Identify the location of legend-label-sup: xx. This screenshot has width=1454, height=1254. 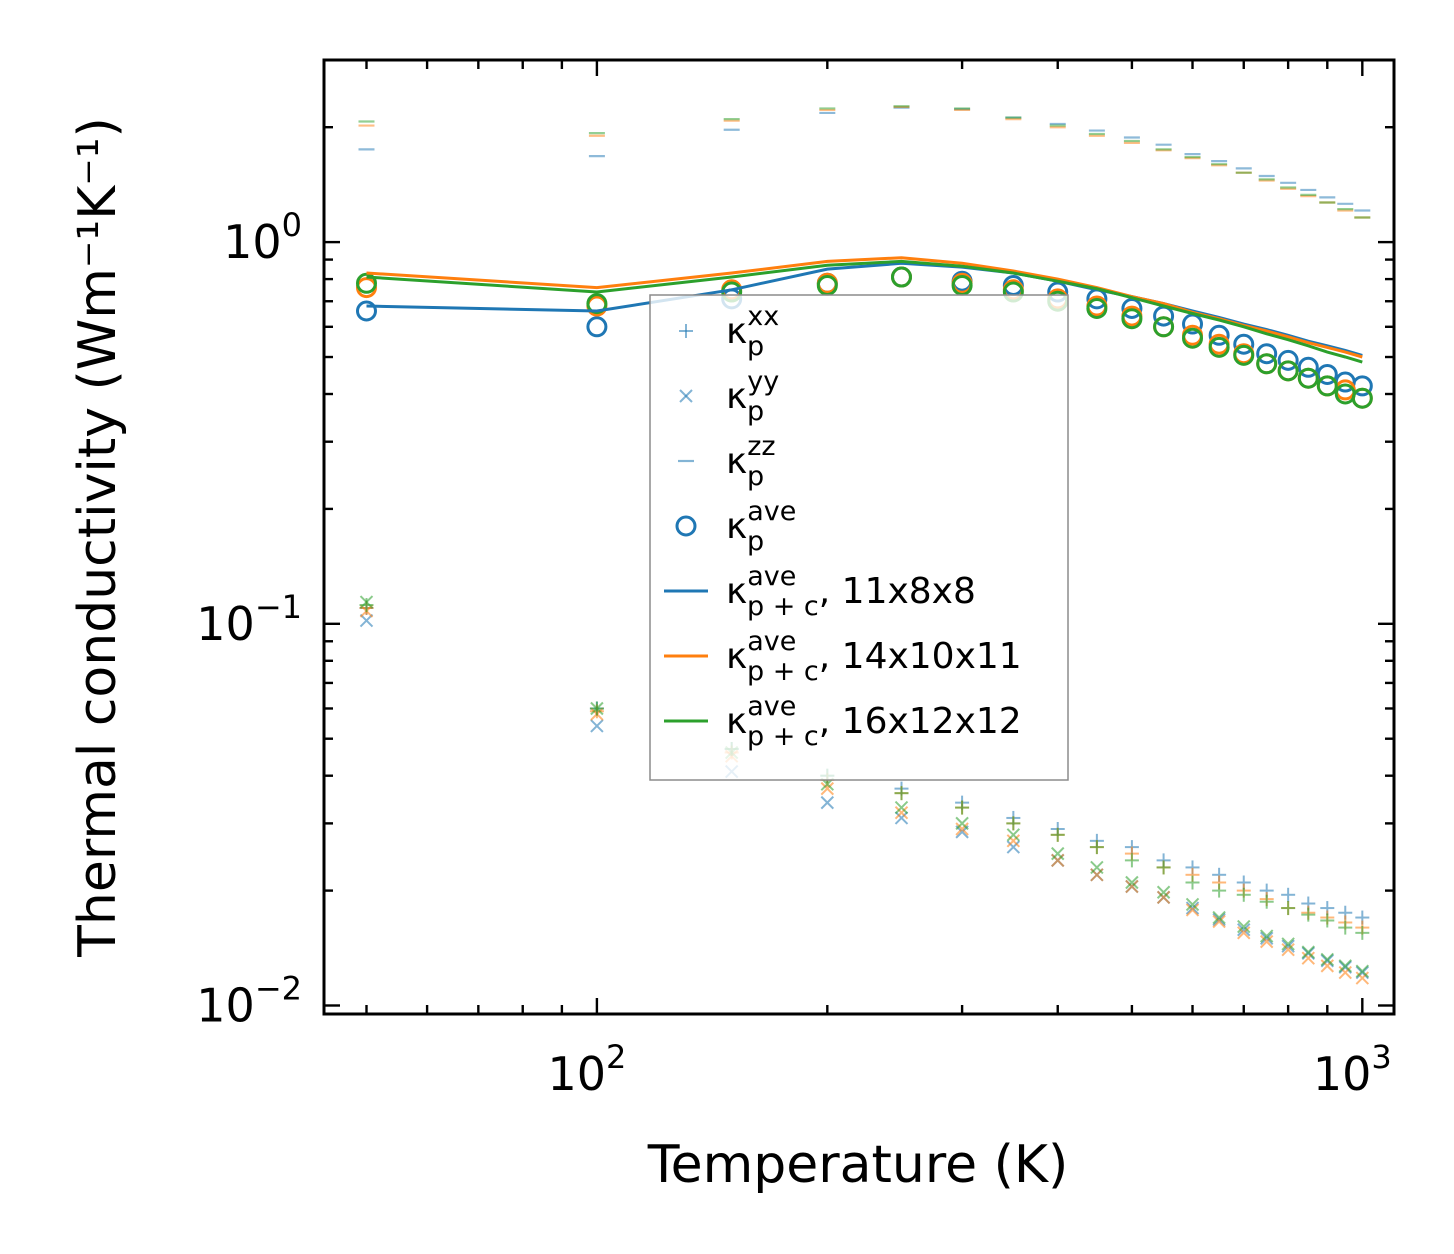
(763, 316).